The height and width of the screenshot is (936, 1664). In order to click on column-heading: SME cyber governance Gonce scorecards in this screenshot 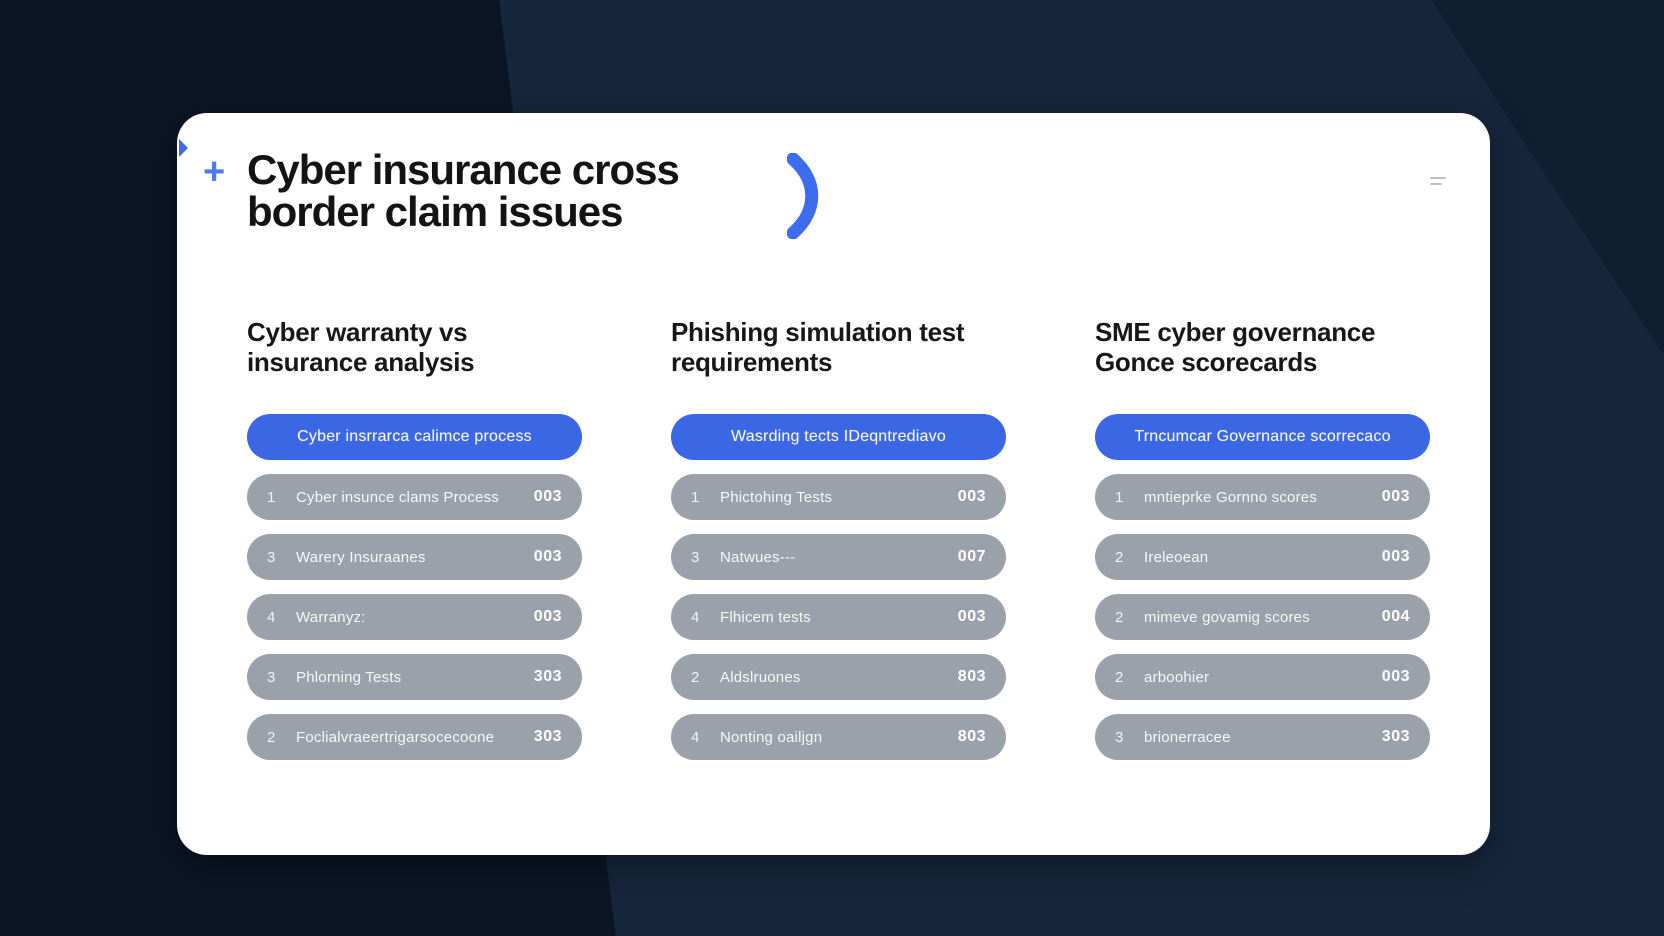, I will do `click(1235, 347)`.